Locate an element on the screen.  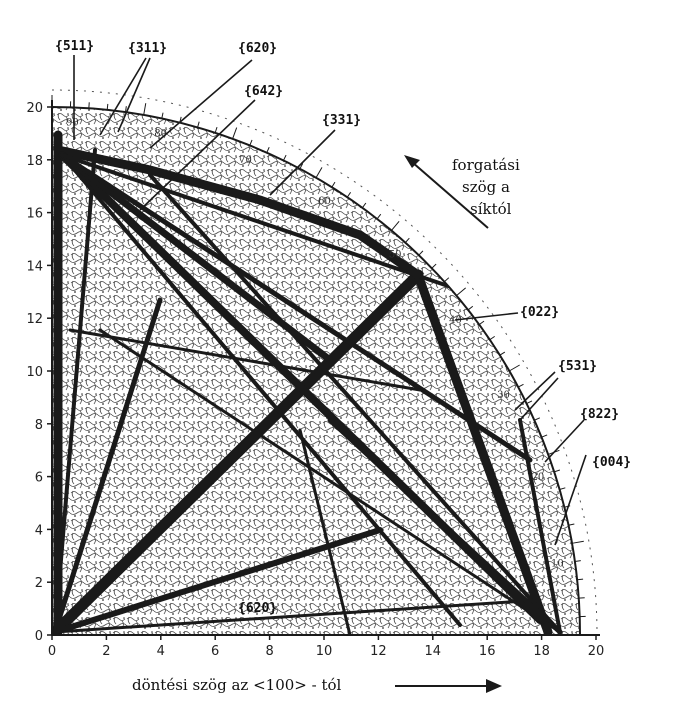
plane-label-531: {531} is located at coordinates (577, 366).